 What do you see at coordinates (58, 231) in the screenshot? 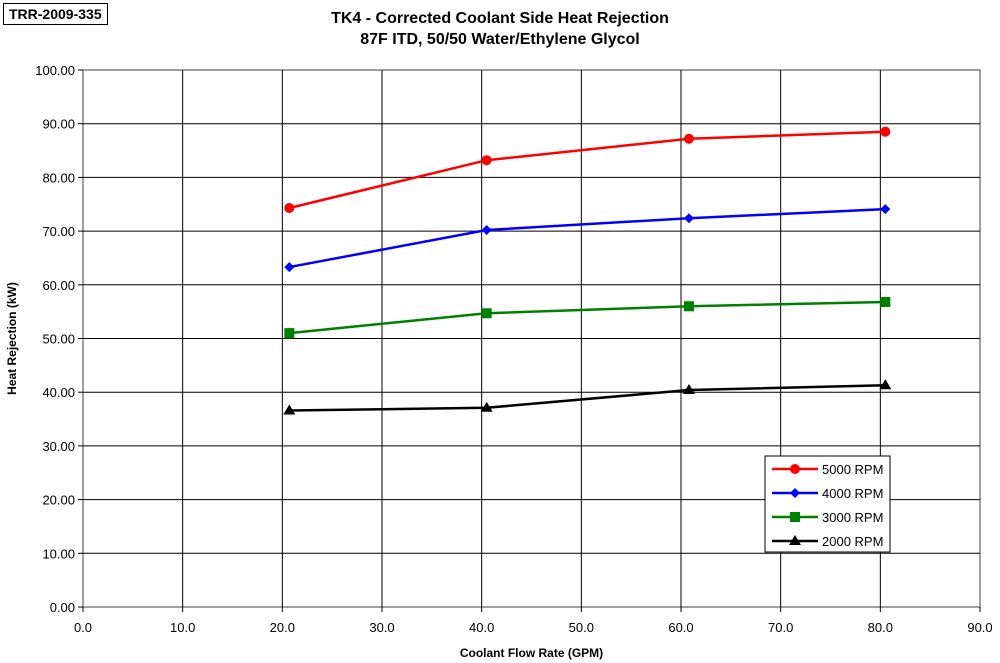
I see `y-tick-label: 70.00` at bounding box center [58, 231].